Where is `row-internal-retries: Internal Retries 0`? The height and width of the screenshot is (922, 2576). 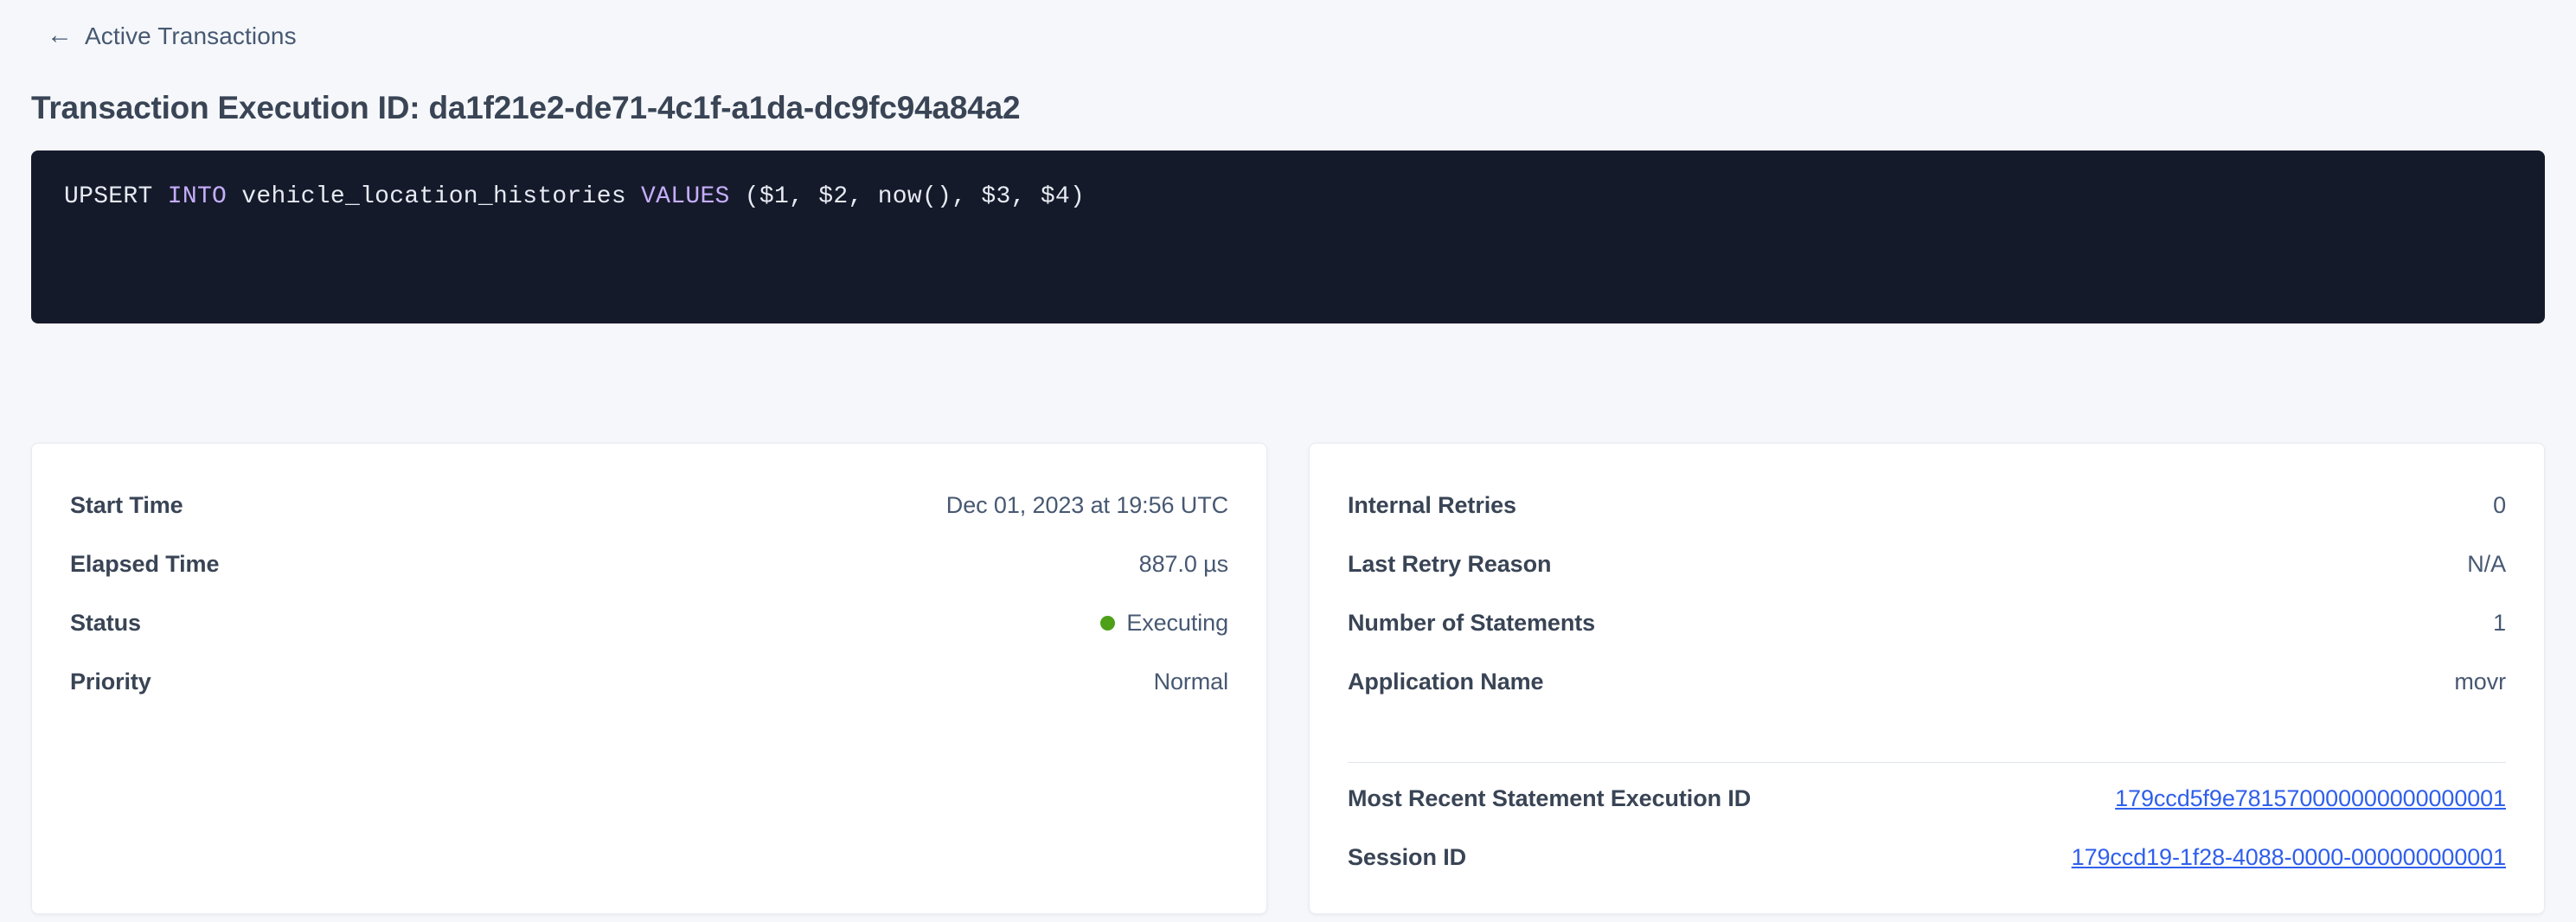 row-internal-retries: Internal Retries 0 is located at coordinates (1927, 521).